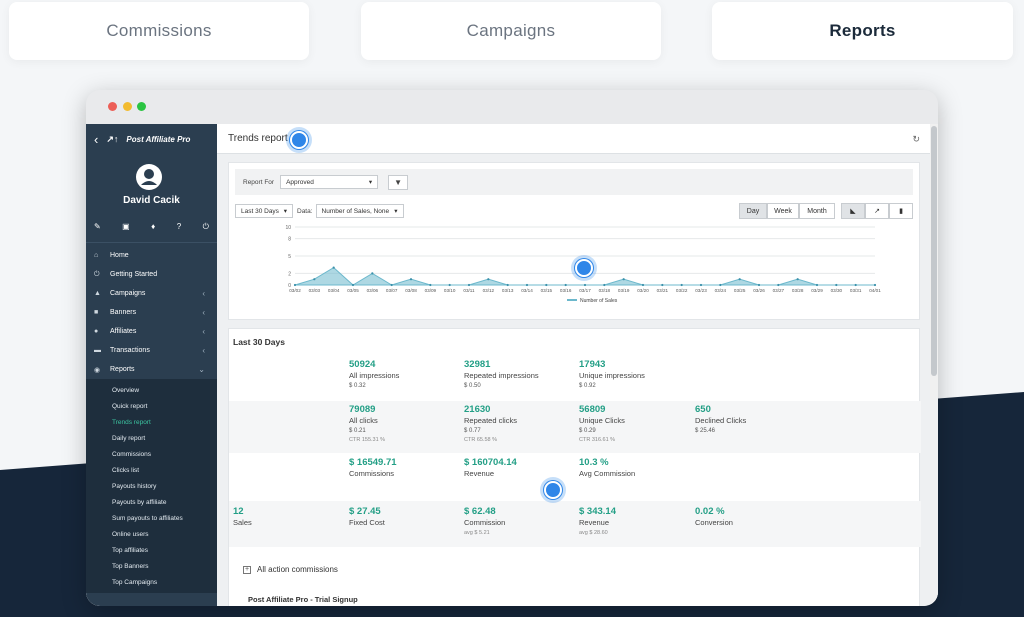 The image size is (1024, 617). I want to click on sidebar-item-banners: ■ Banners ‹, so click(151, 312).